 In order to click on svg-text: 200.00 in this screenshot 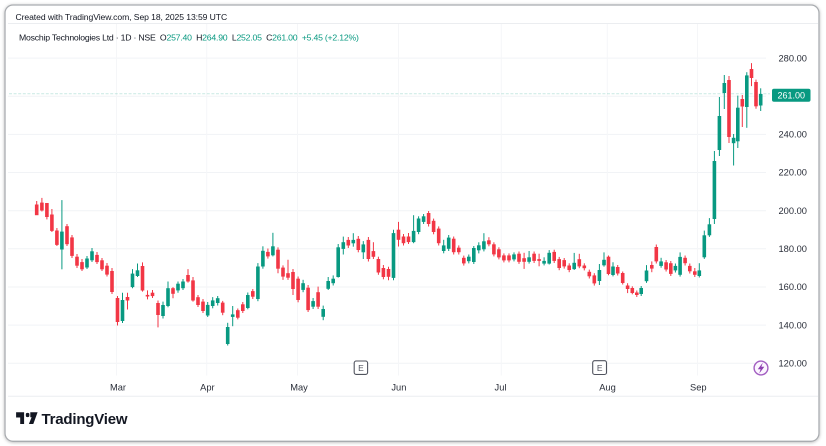, I will do `click(793, 211)`.